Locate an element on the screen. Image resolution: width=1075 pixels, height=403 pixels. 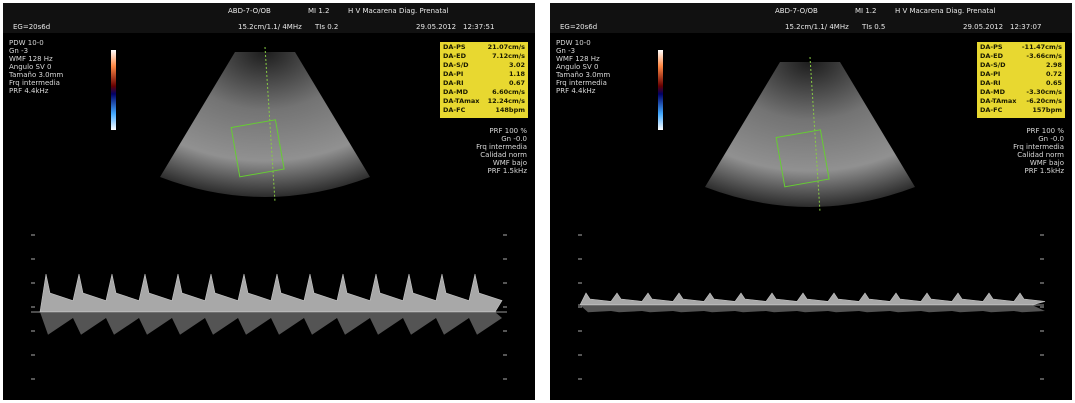
measurement-value: 21.07cm/s is located at coordinates (507, 47).